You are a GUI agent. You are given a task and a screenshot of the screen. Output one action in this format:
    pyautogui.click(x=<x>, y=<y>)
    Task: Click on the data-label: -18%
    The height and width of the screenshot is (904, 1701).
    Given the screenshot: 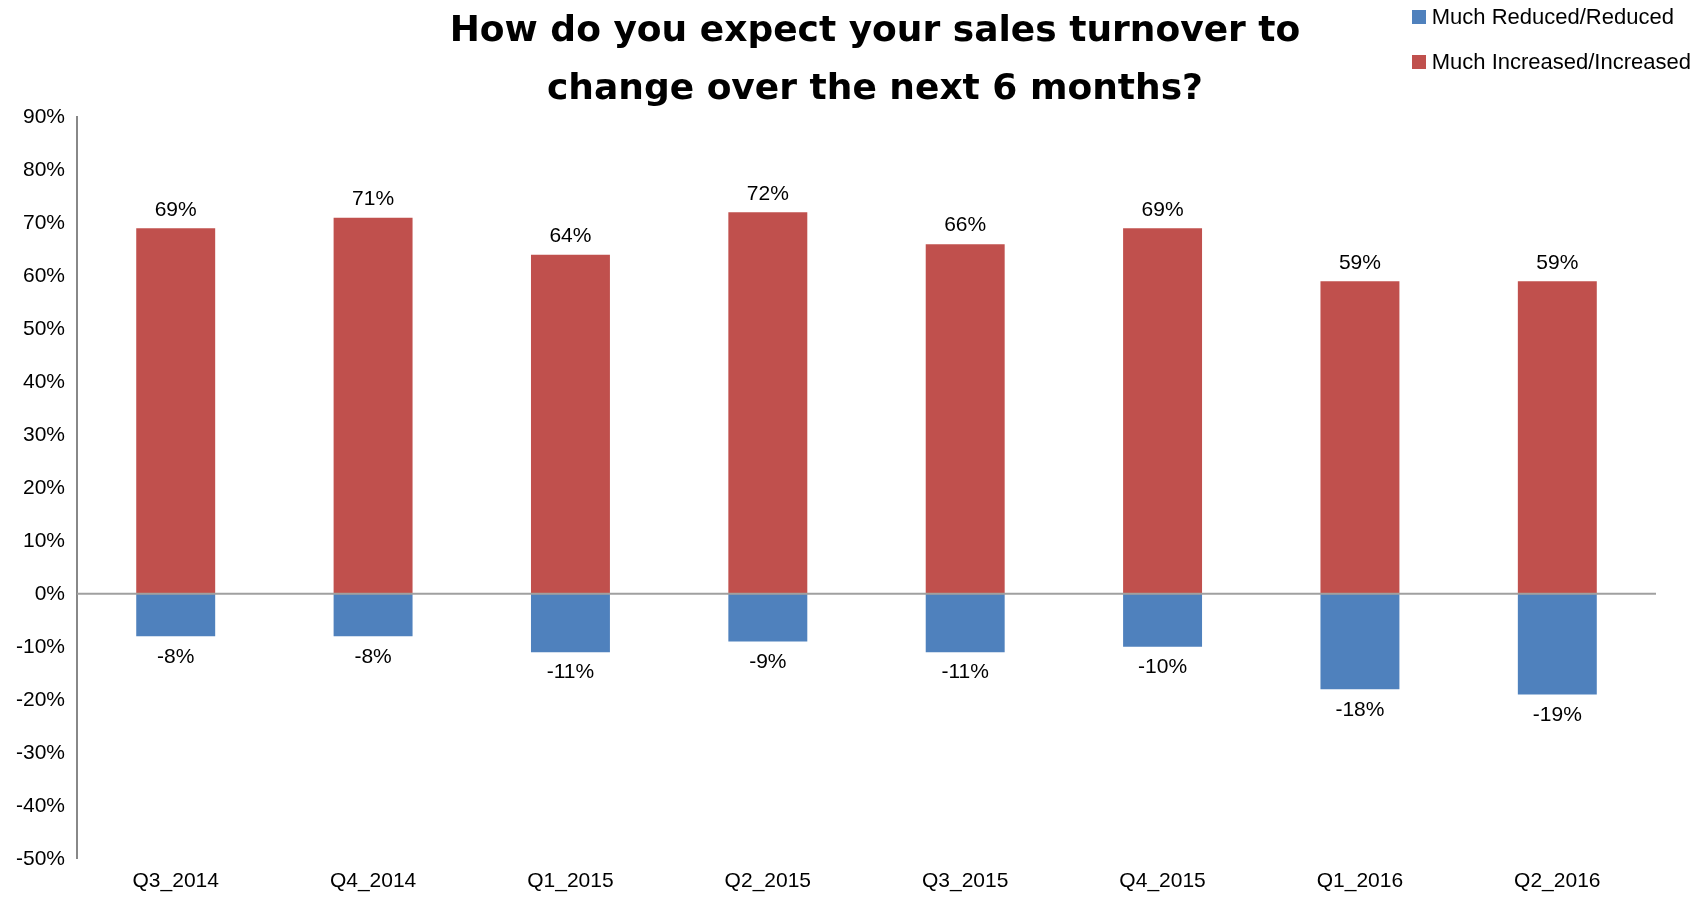 What is the action you would take?
    pyautogui.click(x=1360, y=708)
    